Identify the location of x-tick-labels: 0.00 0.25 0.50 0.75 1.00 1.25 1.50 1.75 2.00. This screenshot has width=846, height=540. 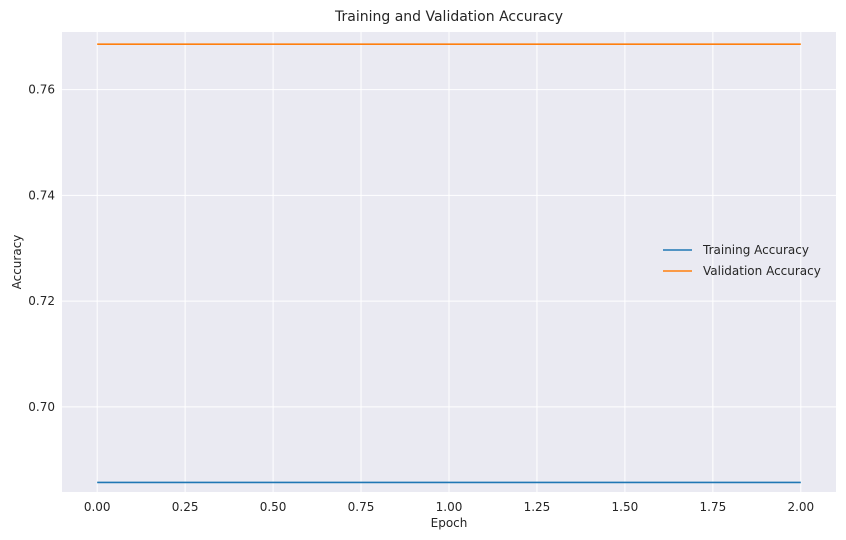
(449, 507).